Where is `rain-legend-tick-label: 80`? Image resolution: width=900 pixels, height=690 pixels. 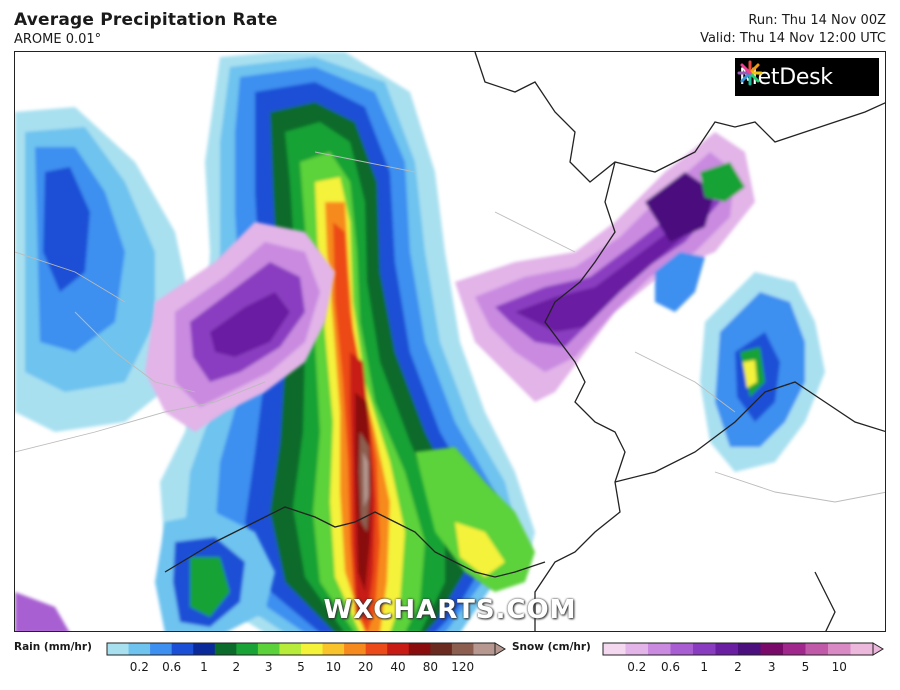
rain-legend-tick-label: 80 is located at coordinates (430, 667).